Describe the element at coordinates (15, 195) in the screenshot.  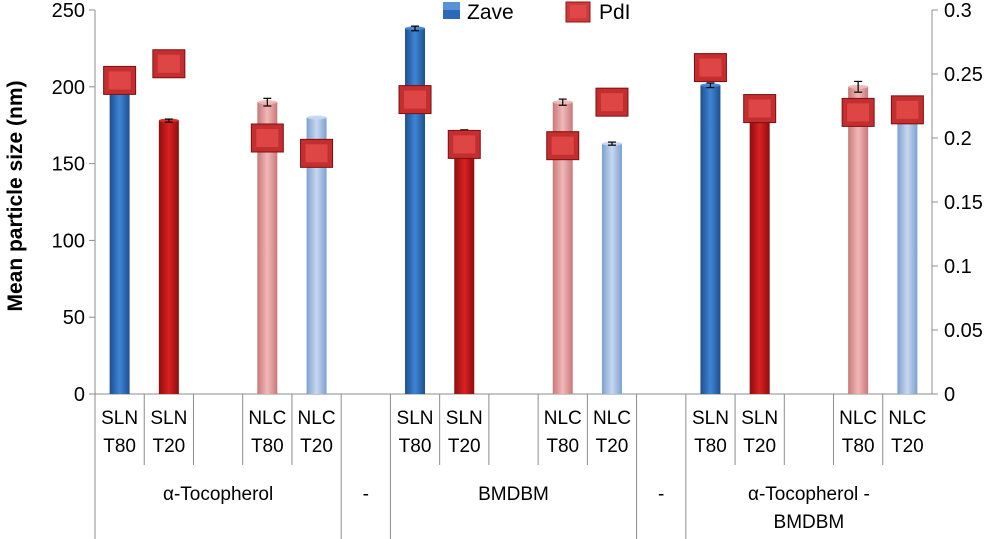
I see `y-axis-title: Mean particle size (nm)` at that location.